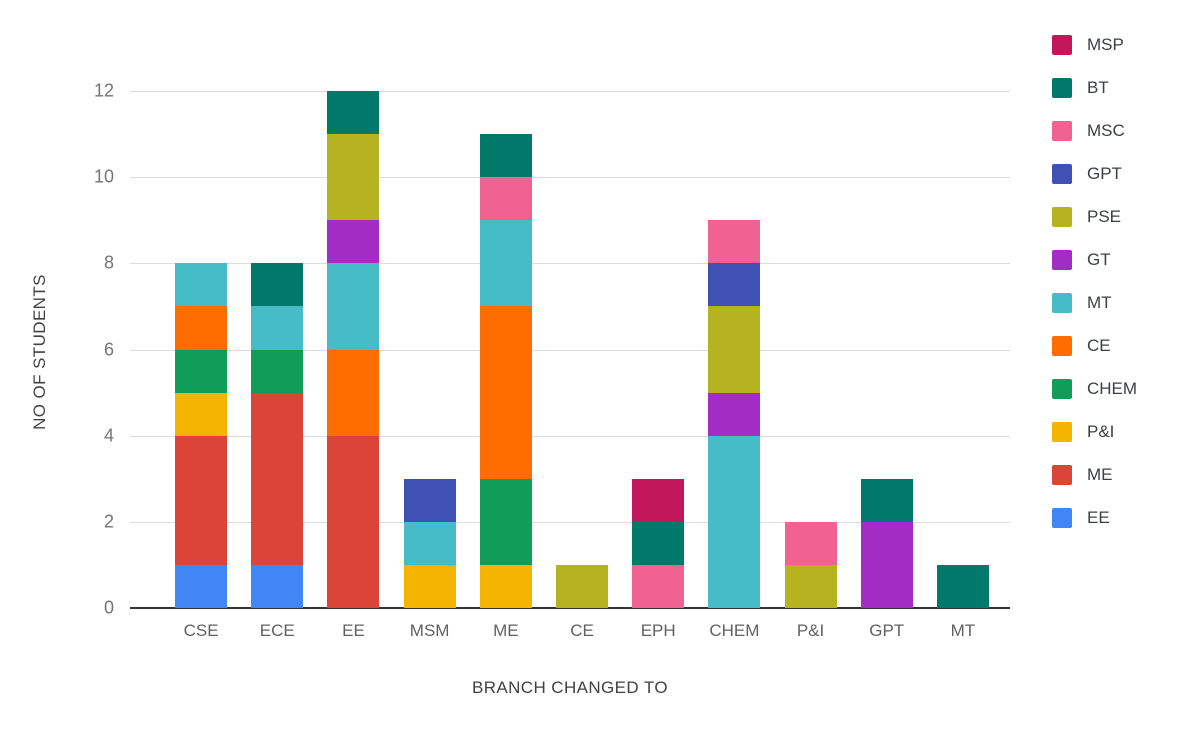 The width and height of the screenshot is (1200, 742). Describe the element at coordinates (277, 285) in the screenshot. I see `bar-segment-ece-bt` at that location.